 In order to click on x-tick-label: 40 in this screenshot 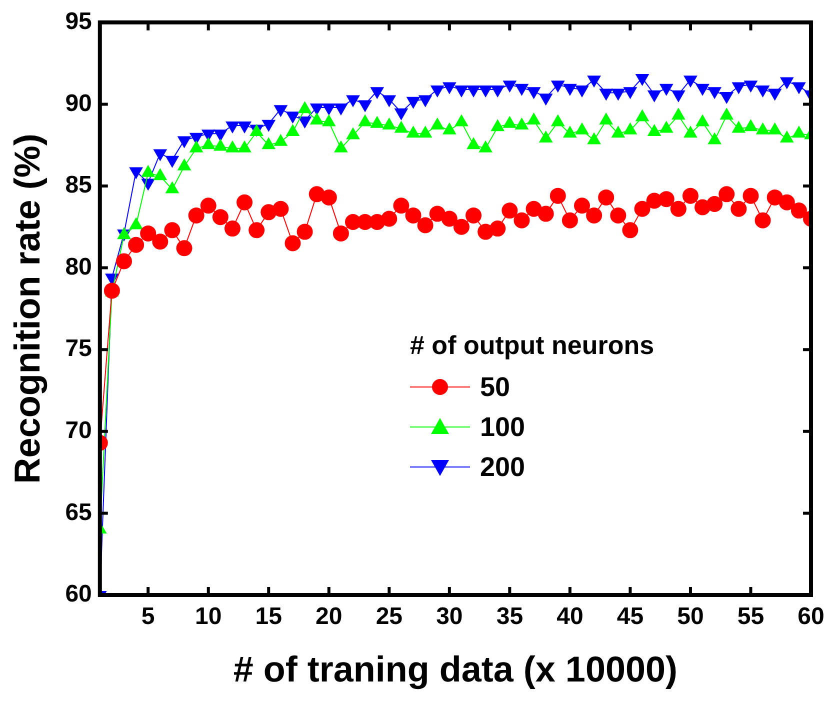, I will do `click(570, 616)`.